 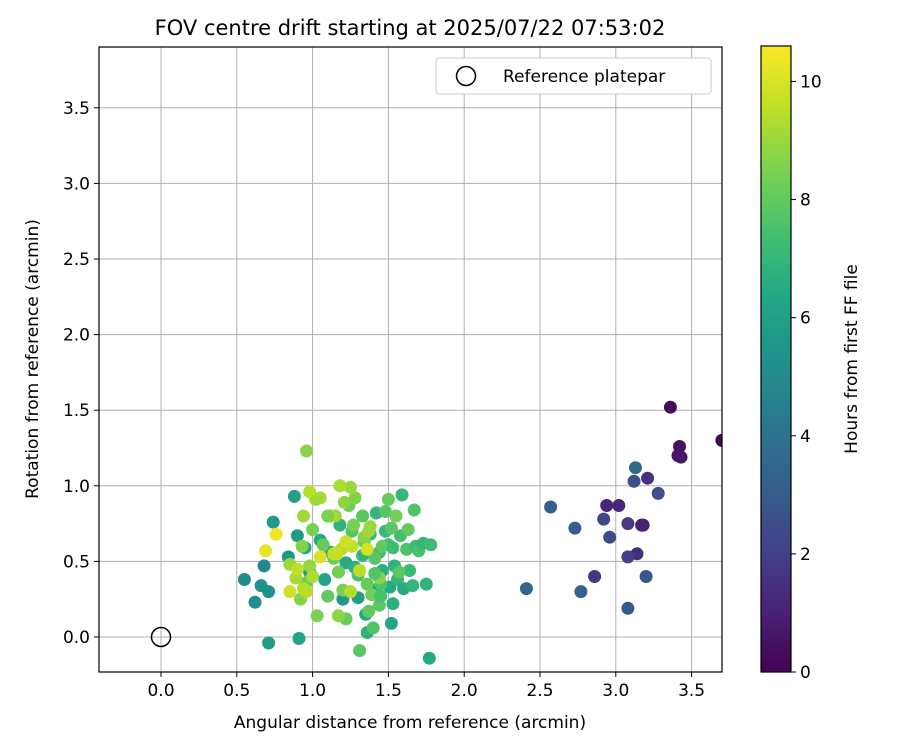 I want to click on y-tick-label: 1.5, so click(x=76, y=411).